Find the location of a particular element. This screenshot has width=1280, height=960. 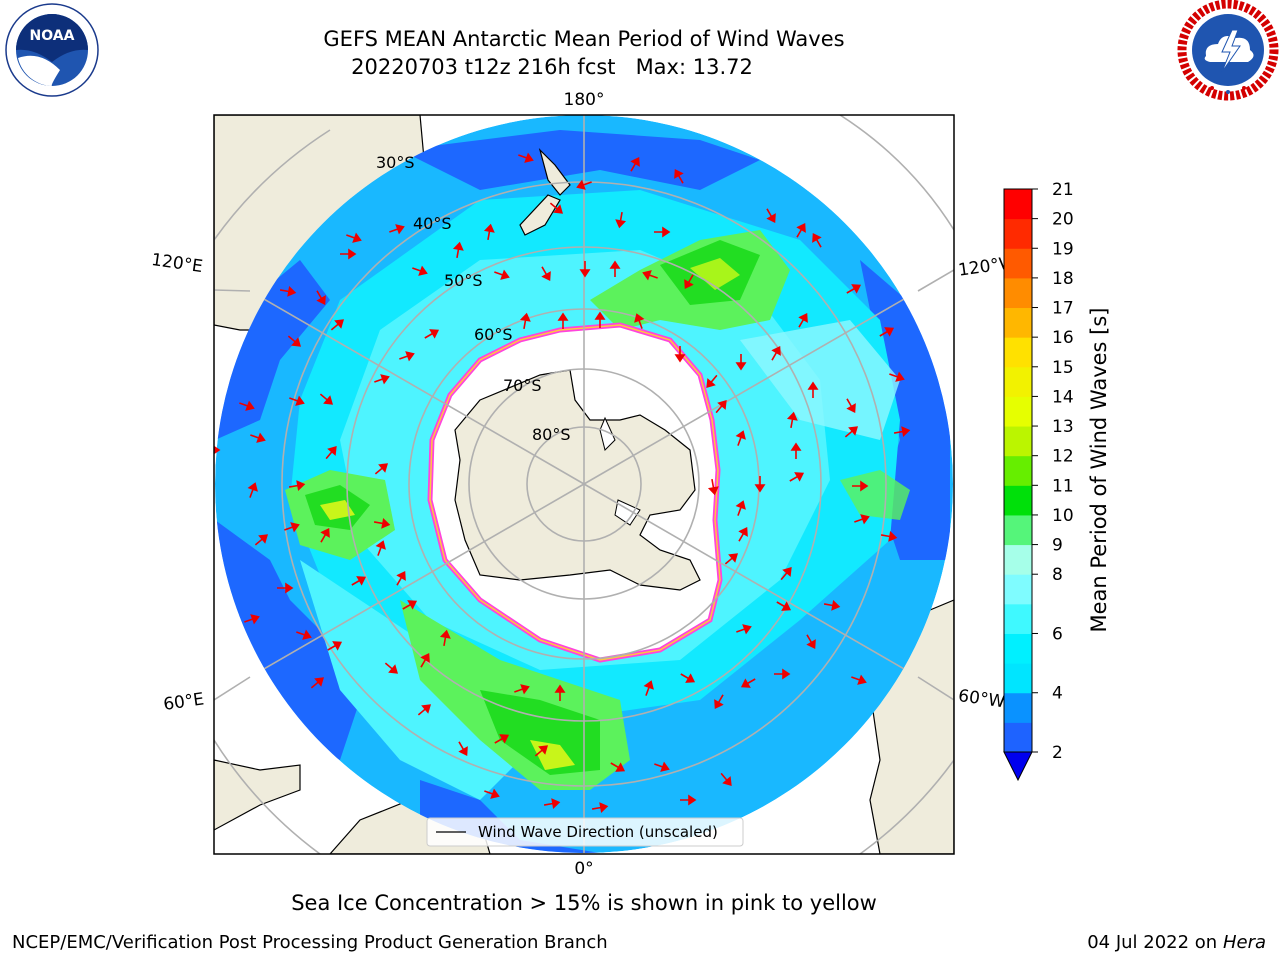

colorbar-tick-label: 17 is located at coordinates (1063, 309).